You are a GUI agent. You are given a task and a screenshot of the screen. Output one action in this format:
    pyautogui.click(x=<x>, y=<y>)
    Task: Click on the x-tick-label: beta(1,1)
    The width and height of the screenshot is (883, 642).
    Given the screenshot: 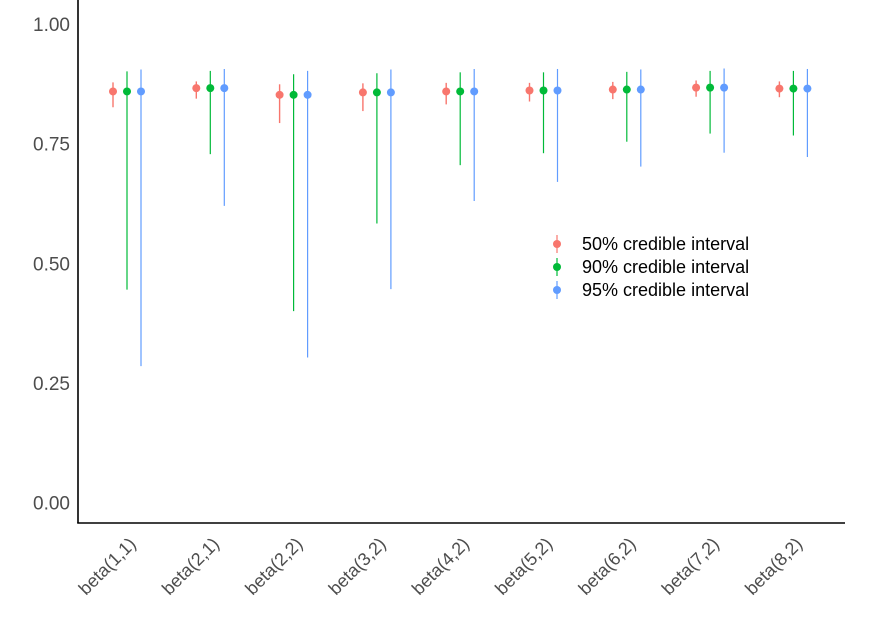 What is the action you would take?
    pyautogui.click(x=107, y=566)
    